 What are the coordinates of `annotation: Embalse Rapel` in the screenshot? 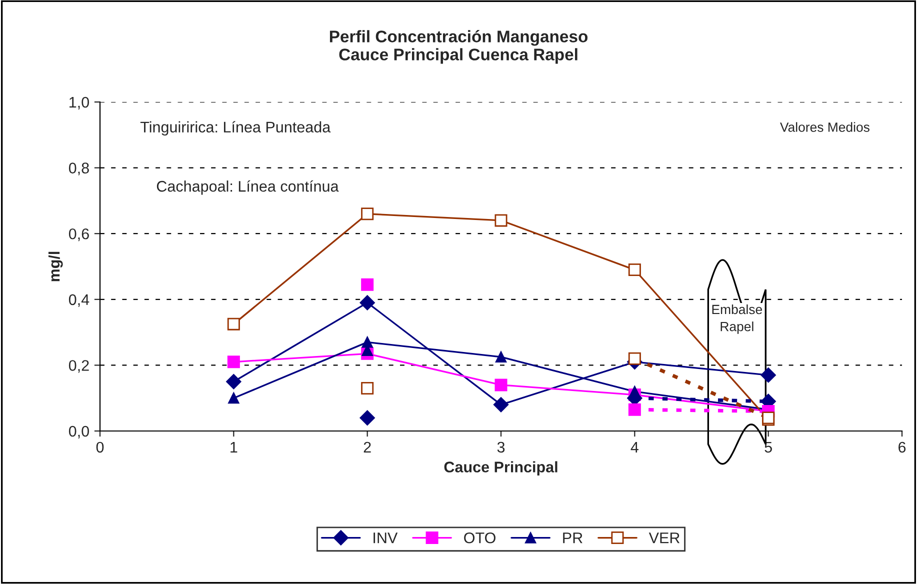 It's located at (737, 319).